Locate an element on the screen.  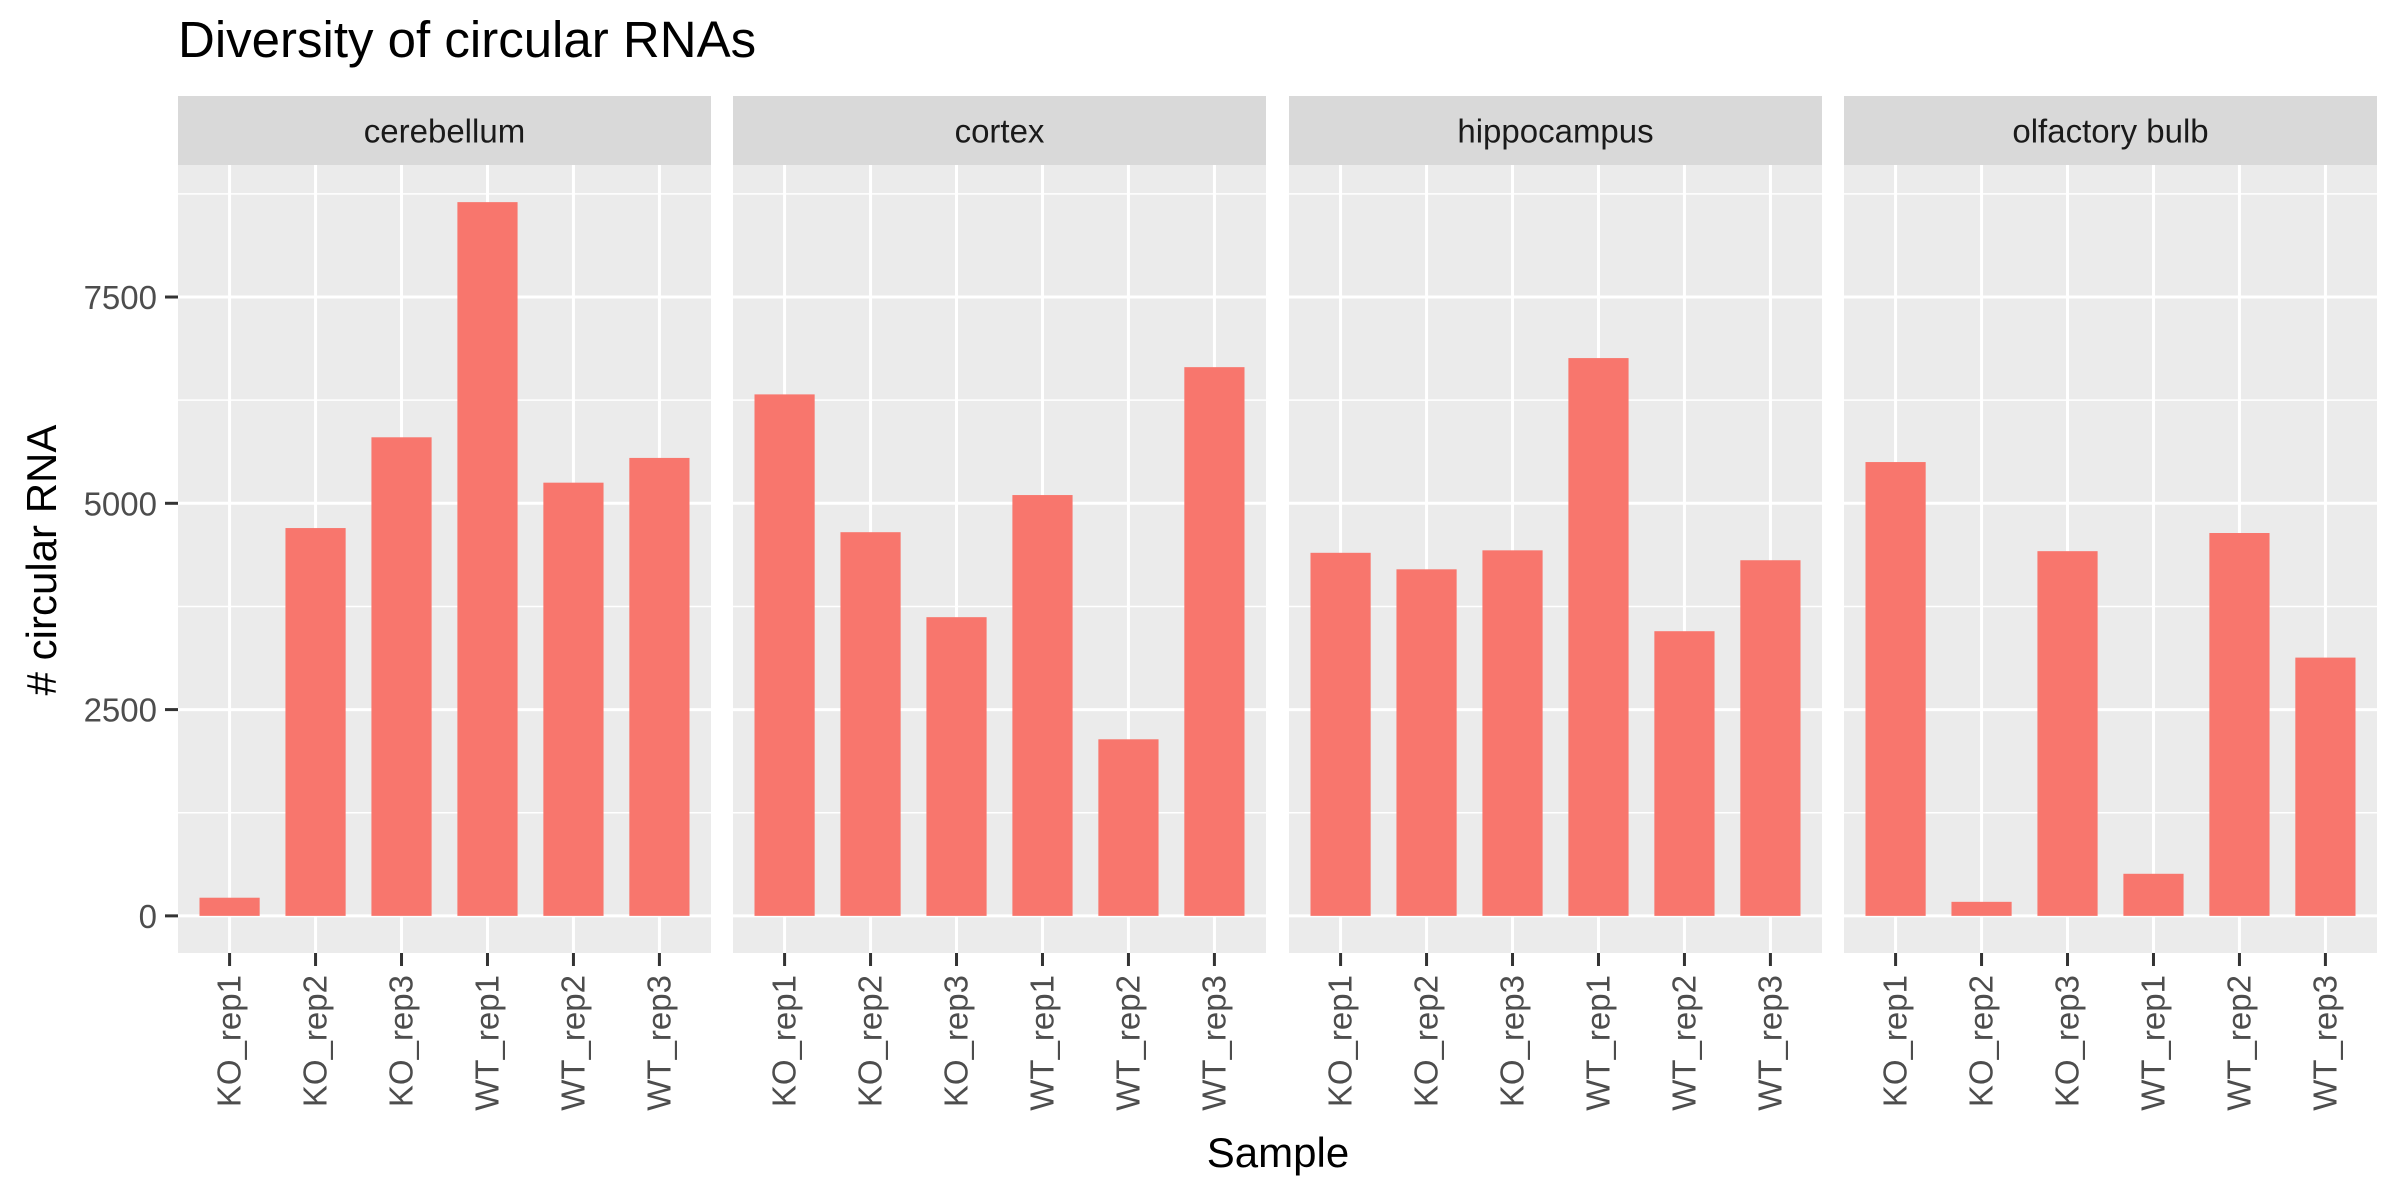
facet-strip-label: hippocampus is located at coordinates (1555, 131).